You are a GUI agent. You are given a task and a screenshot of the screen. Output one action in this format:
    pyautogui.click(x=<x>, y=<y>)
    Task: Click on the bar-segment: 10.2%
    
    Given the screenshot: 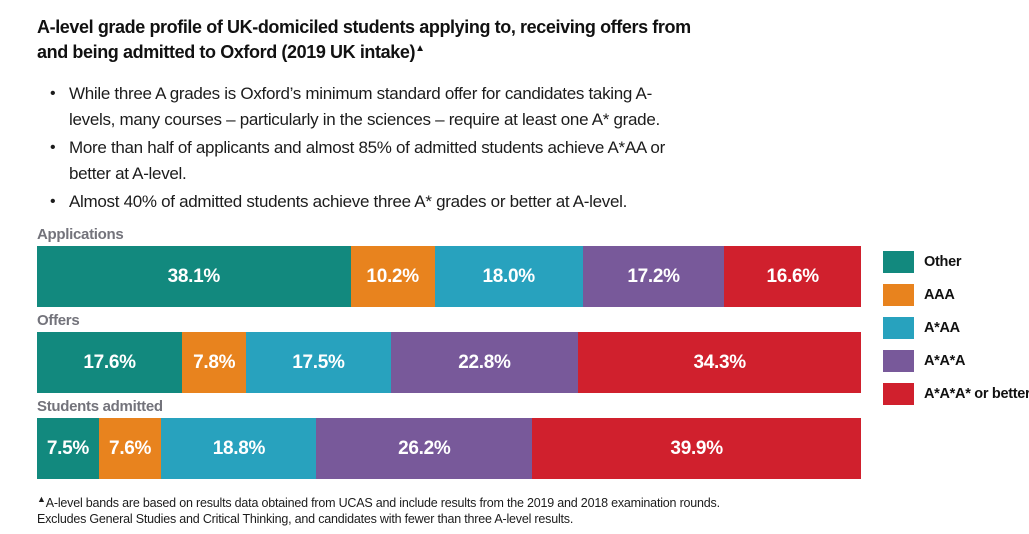 What is the action you would take?
    pyautogui.click(x=392, y=276)
    